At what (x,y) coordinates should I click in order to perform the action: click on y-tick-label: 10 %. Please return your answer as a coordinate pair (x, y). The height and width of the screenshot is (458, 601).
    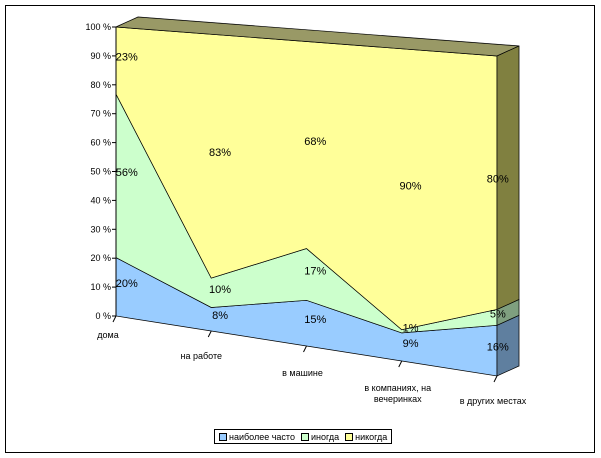
    Looking at the image, I should click on (100, 287).